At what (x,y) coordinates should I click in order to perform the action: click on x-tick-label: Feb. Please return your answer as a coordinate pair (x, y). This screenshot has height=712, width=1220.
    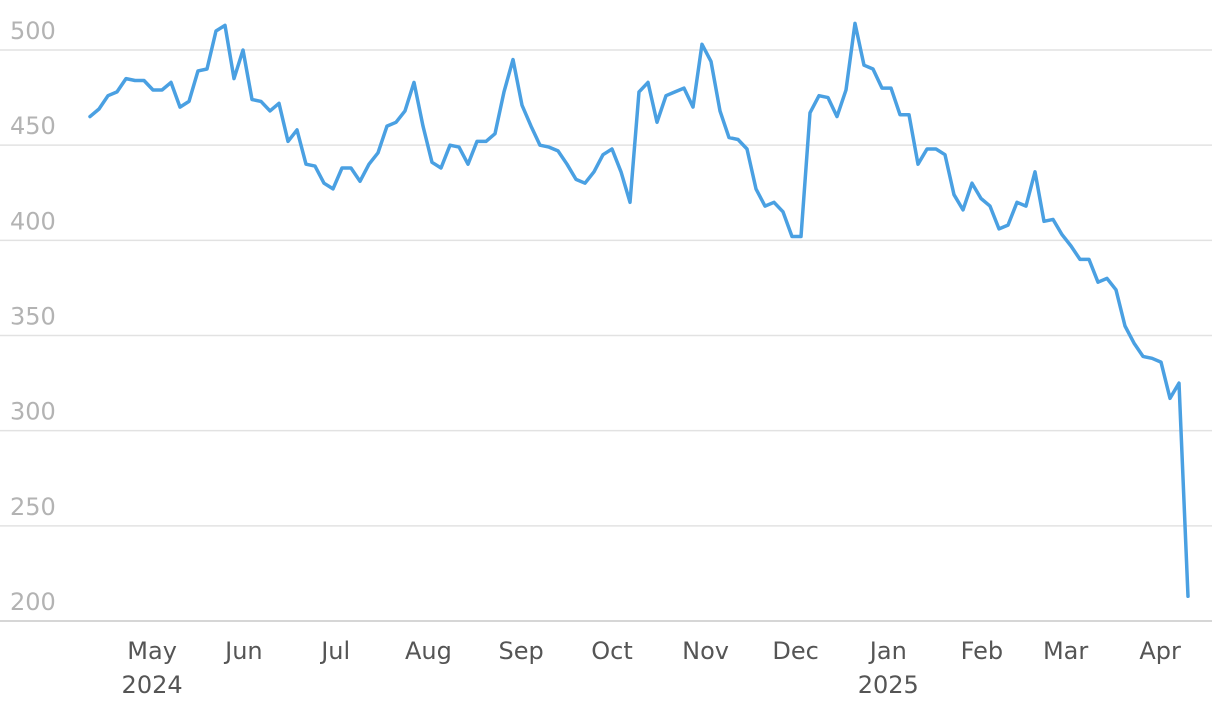
    Looking at the image, I should click on (982, 651).